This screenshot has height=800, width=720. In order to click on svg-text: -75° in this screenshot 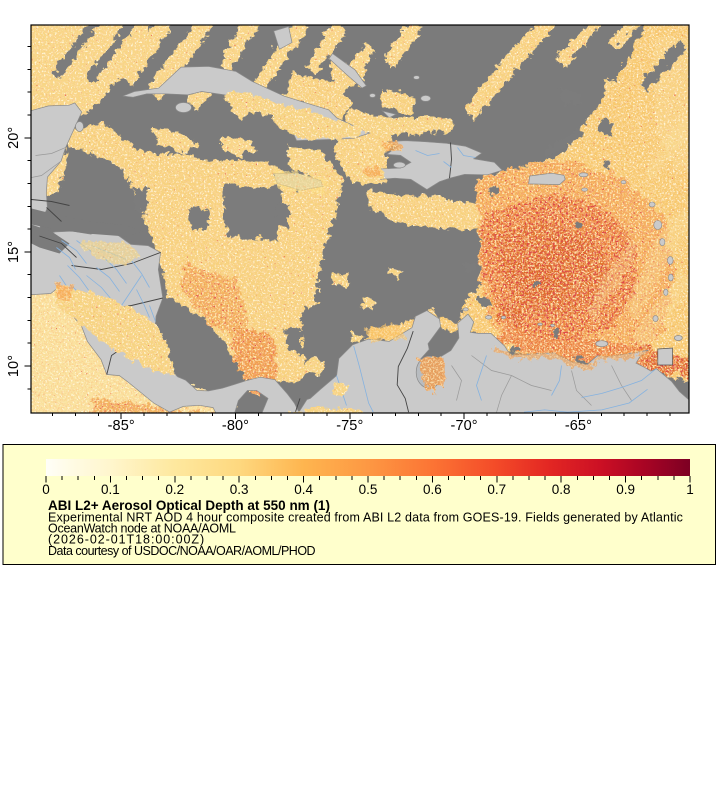, I will do `click(349, 426)`.